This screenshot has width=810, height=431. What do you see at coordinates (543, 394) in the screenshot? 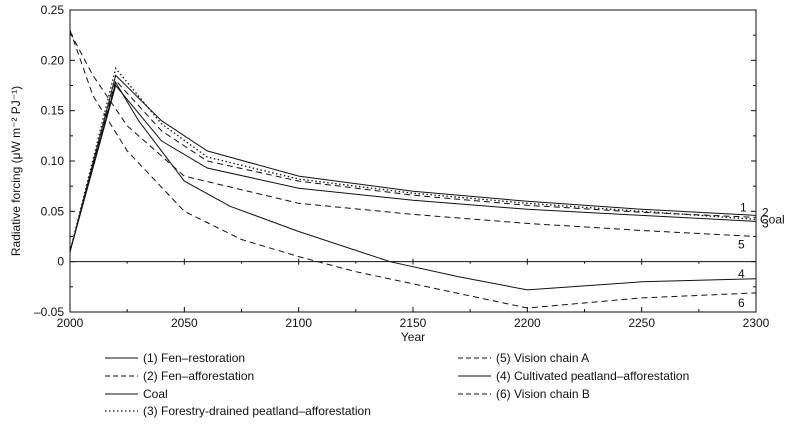
I see `legend-label: (6) Vision chain B` at bounding box center [543, 394].